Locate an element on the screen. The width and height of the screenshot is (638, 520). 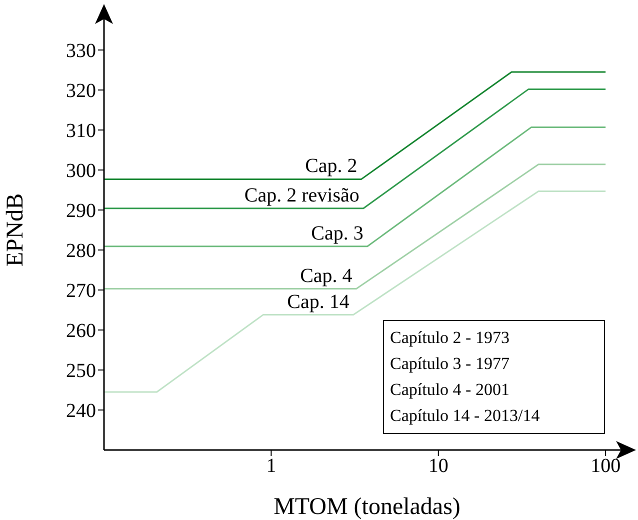
annotation: Capítulo 3 - 1977 is located at coordinates (450, 364).